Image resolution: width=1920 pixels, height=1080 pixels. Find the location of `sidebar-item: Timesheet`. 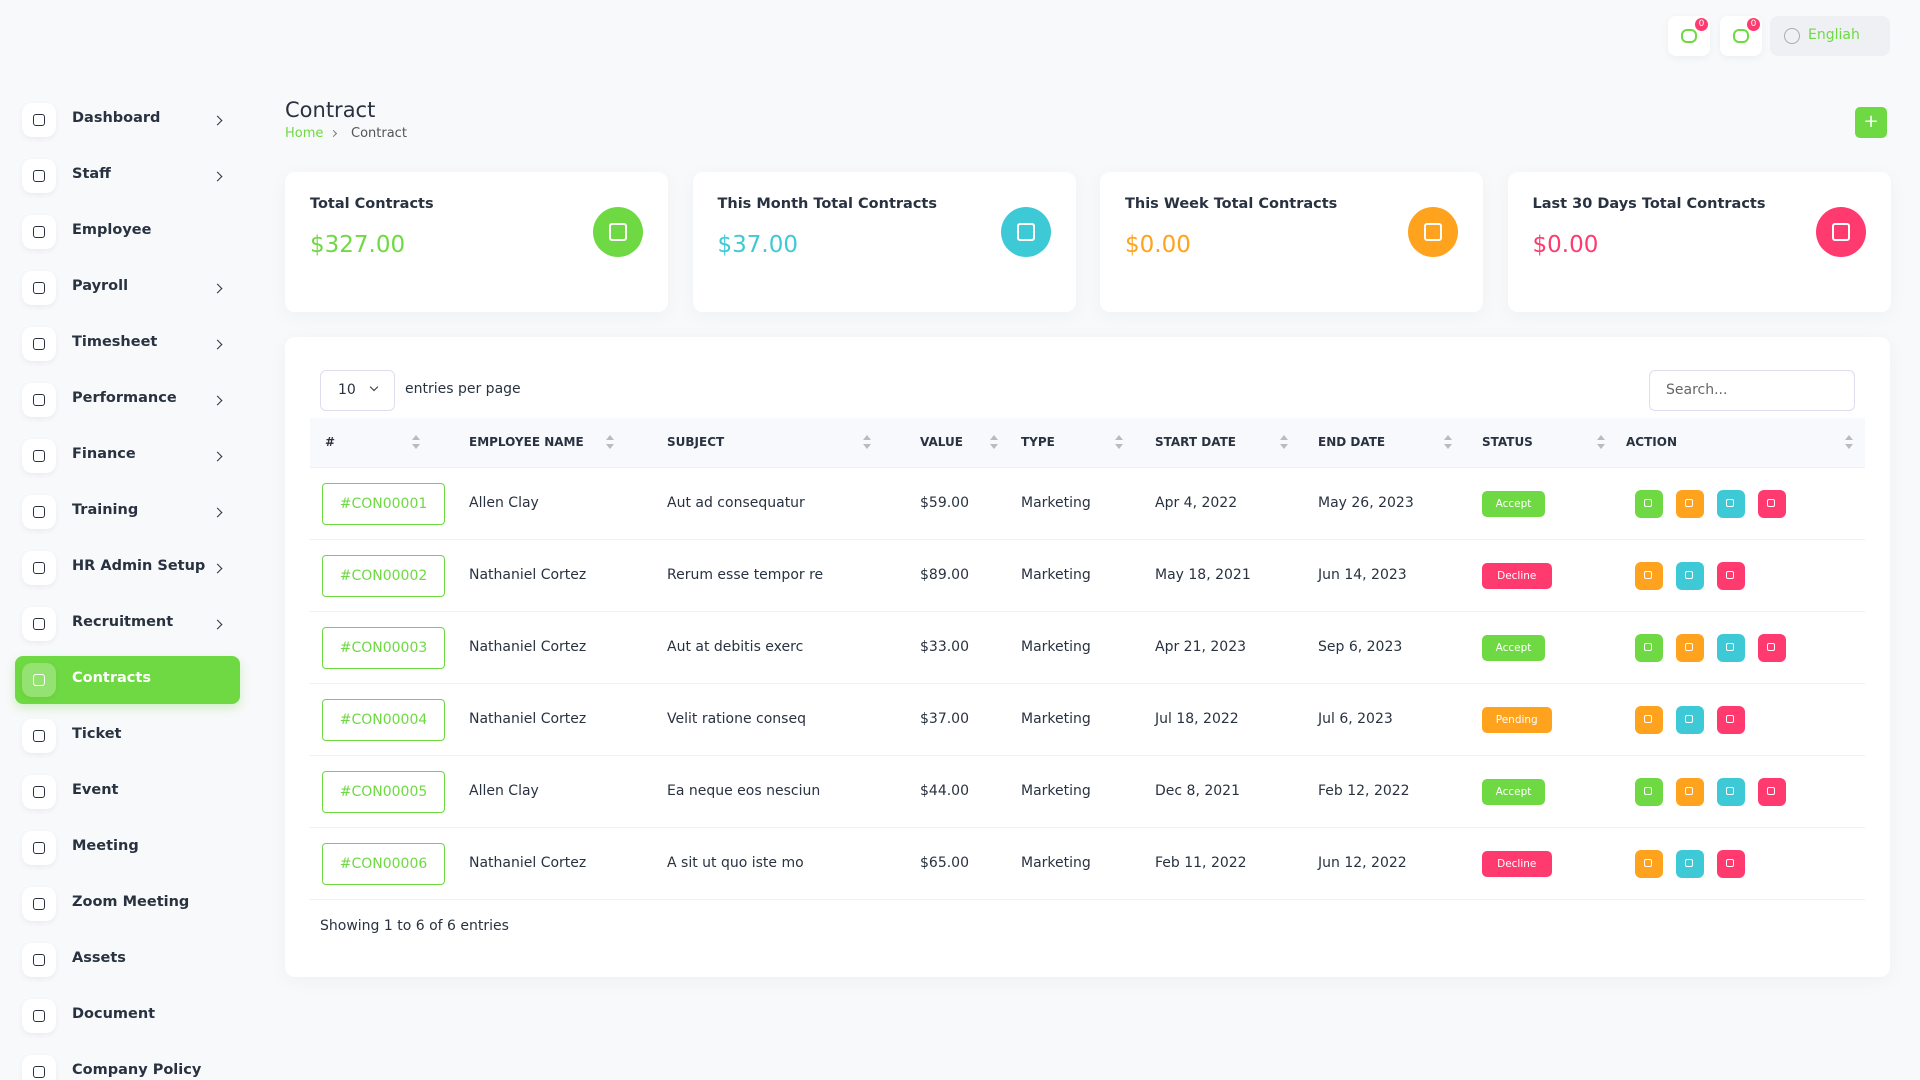

sidebar-item: Timesheet is located at coordinates (115, 342).